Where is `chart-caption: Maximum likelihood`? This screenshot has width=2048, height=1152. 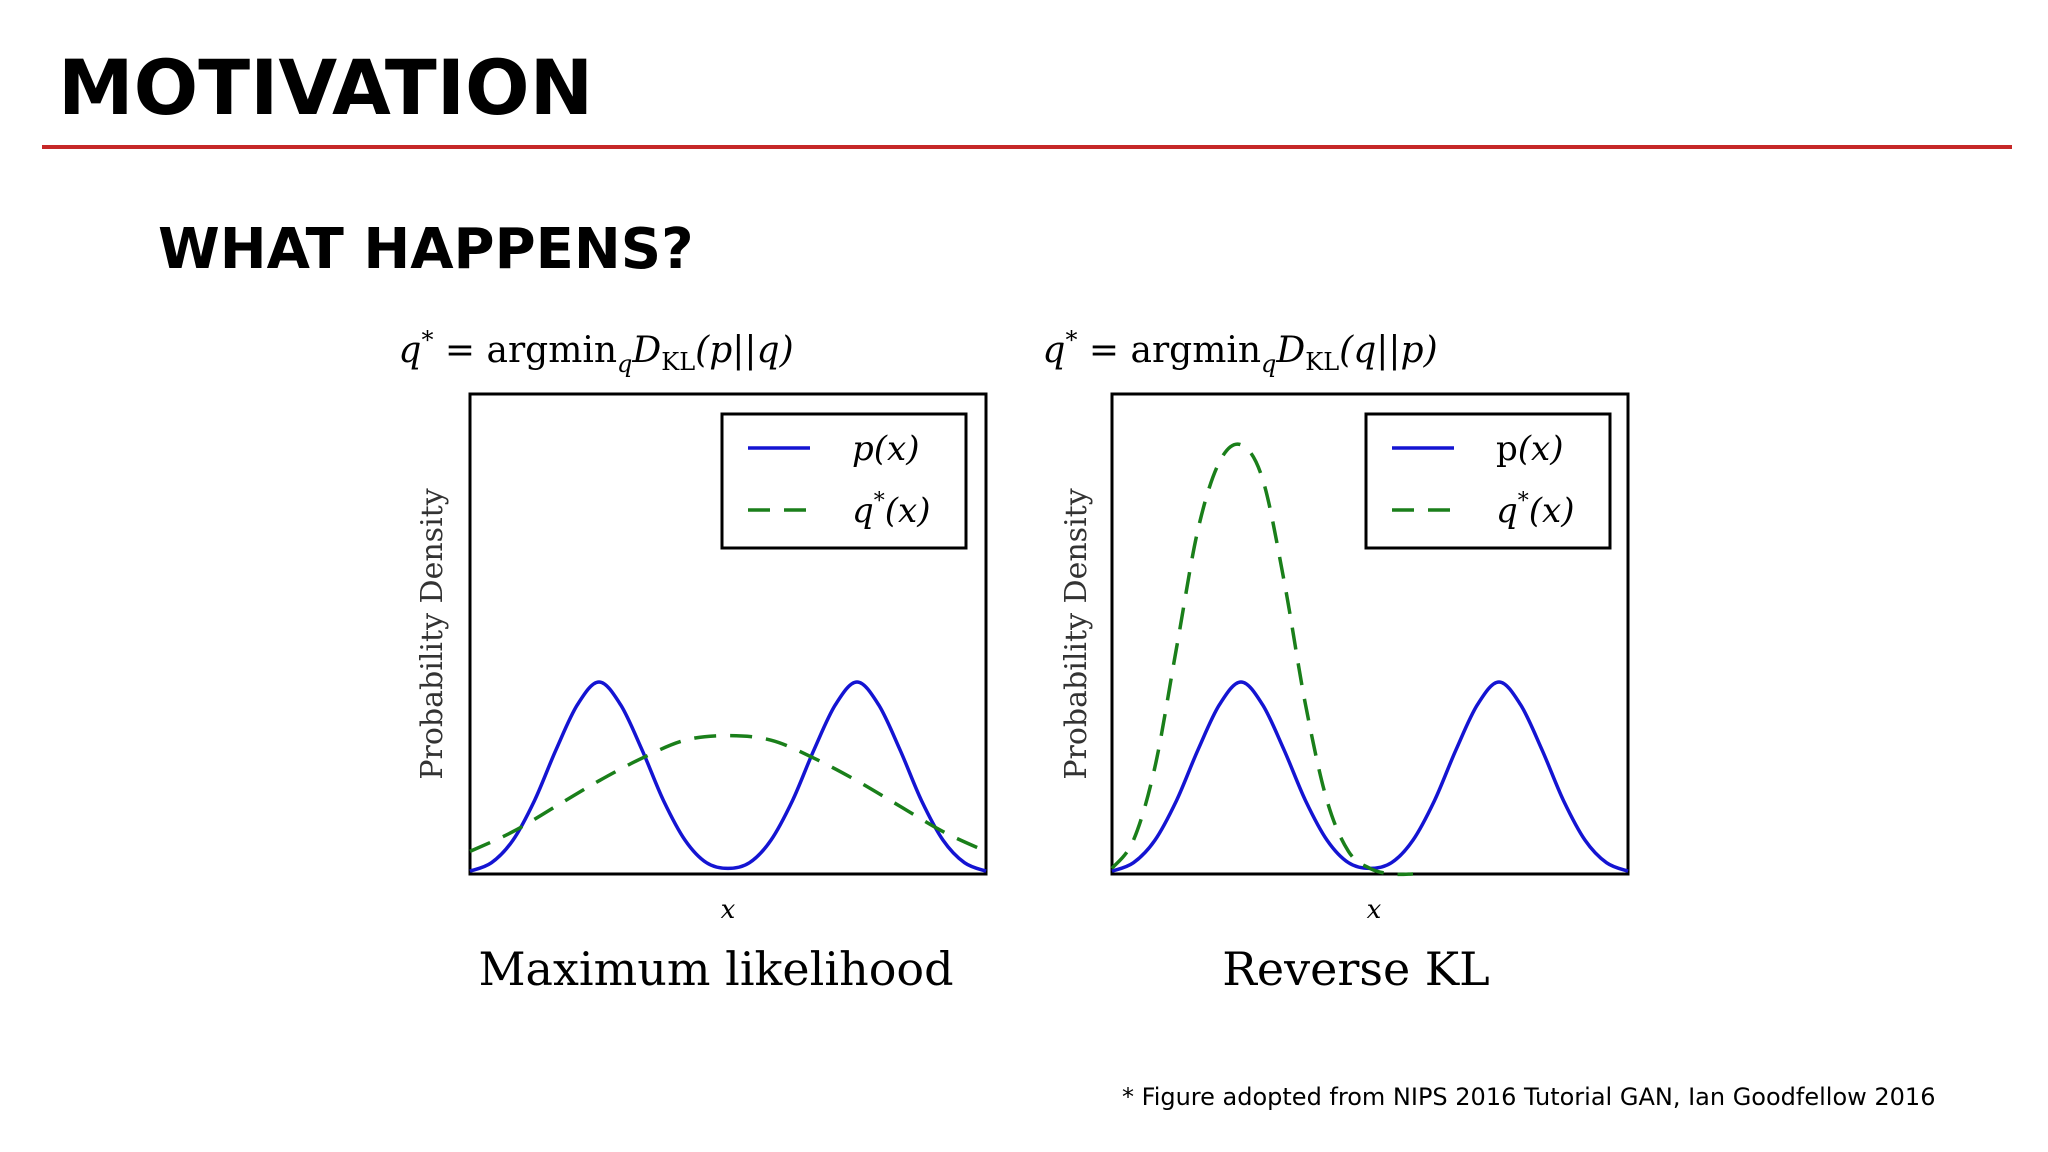
chart-caption: Maximum likelihood is located at coordinates (715, 969).